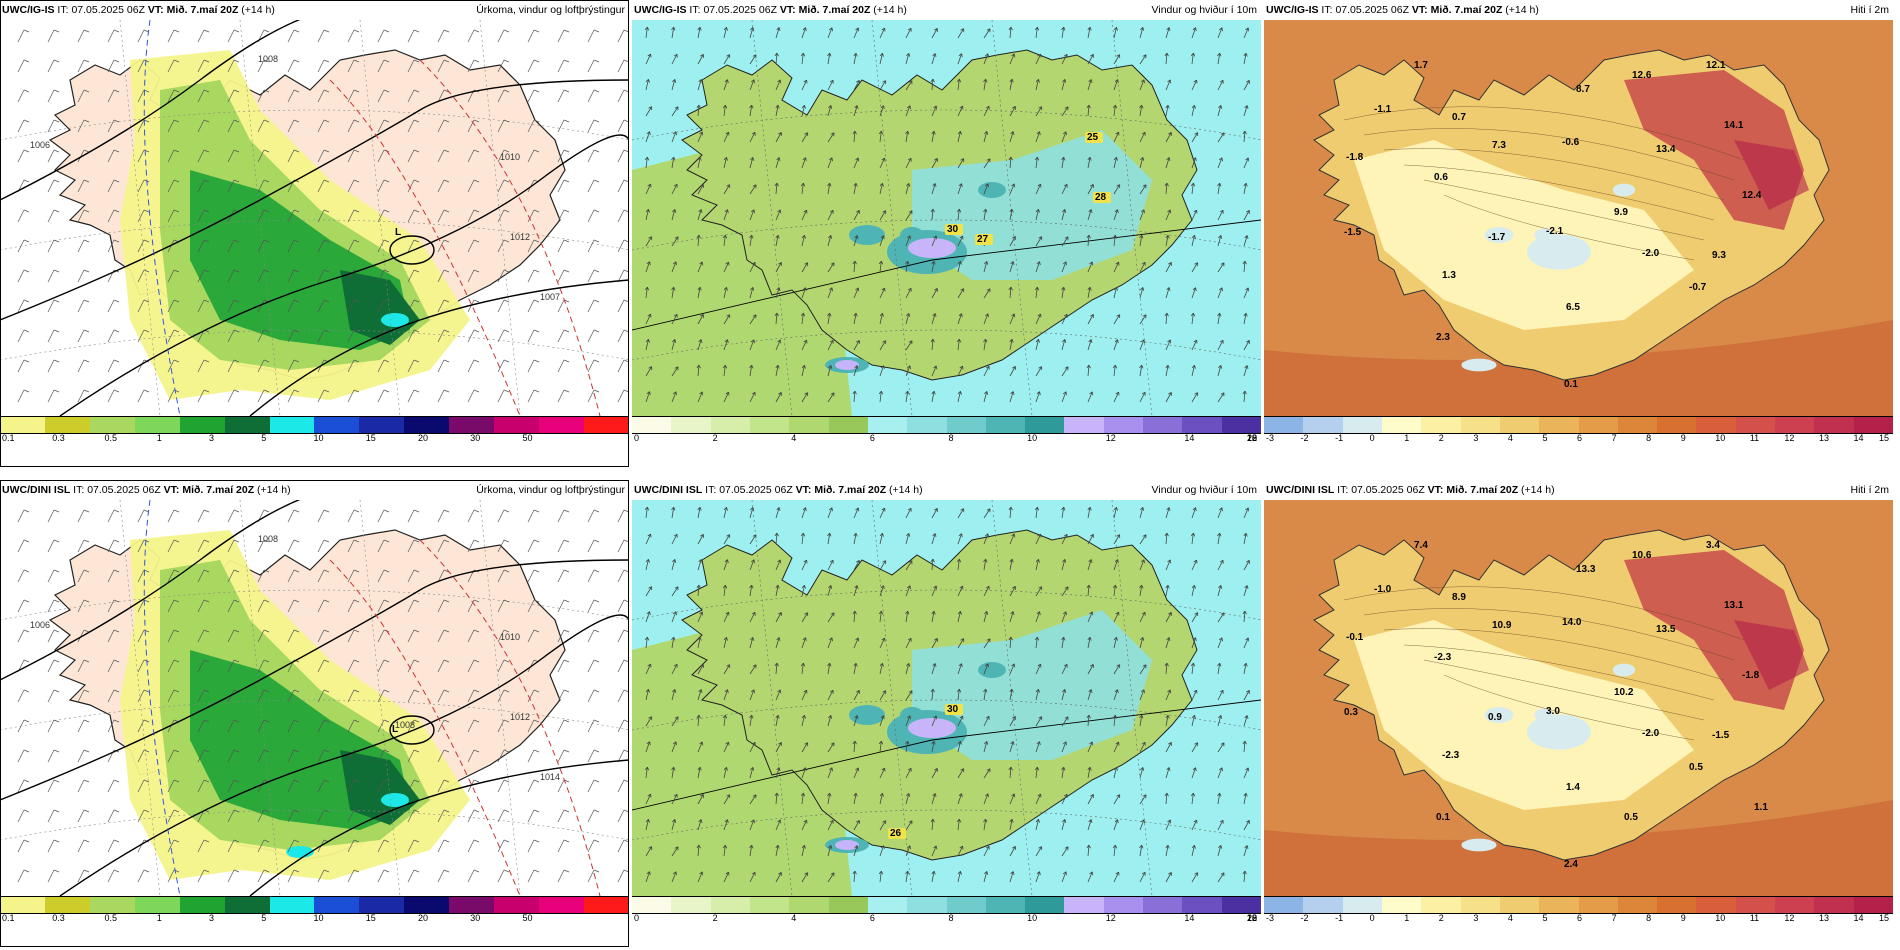 This screenshot has height=950, width=1900. What do you see at coordinates (1372, 438) in the screenshot?
I see `colorbar-tick-label: 0` at bounding box center [1372, 438].